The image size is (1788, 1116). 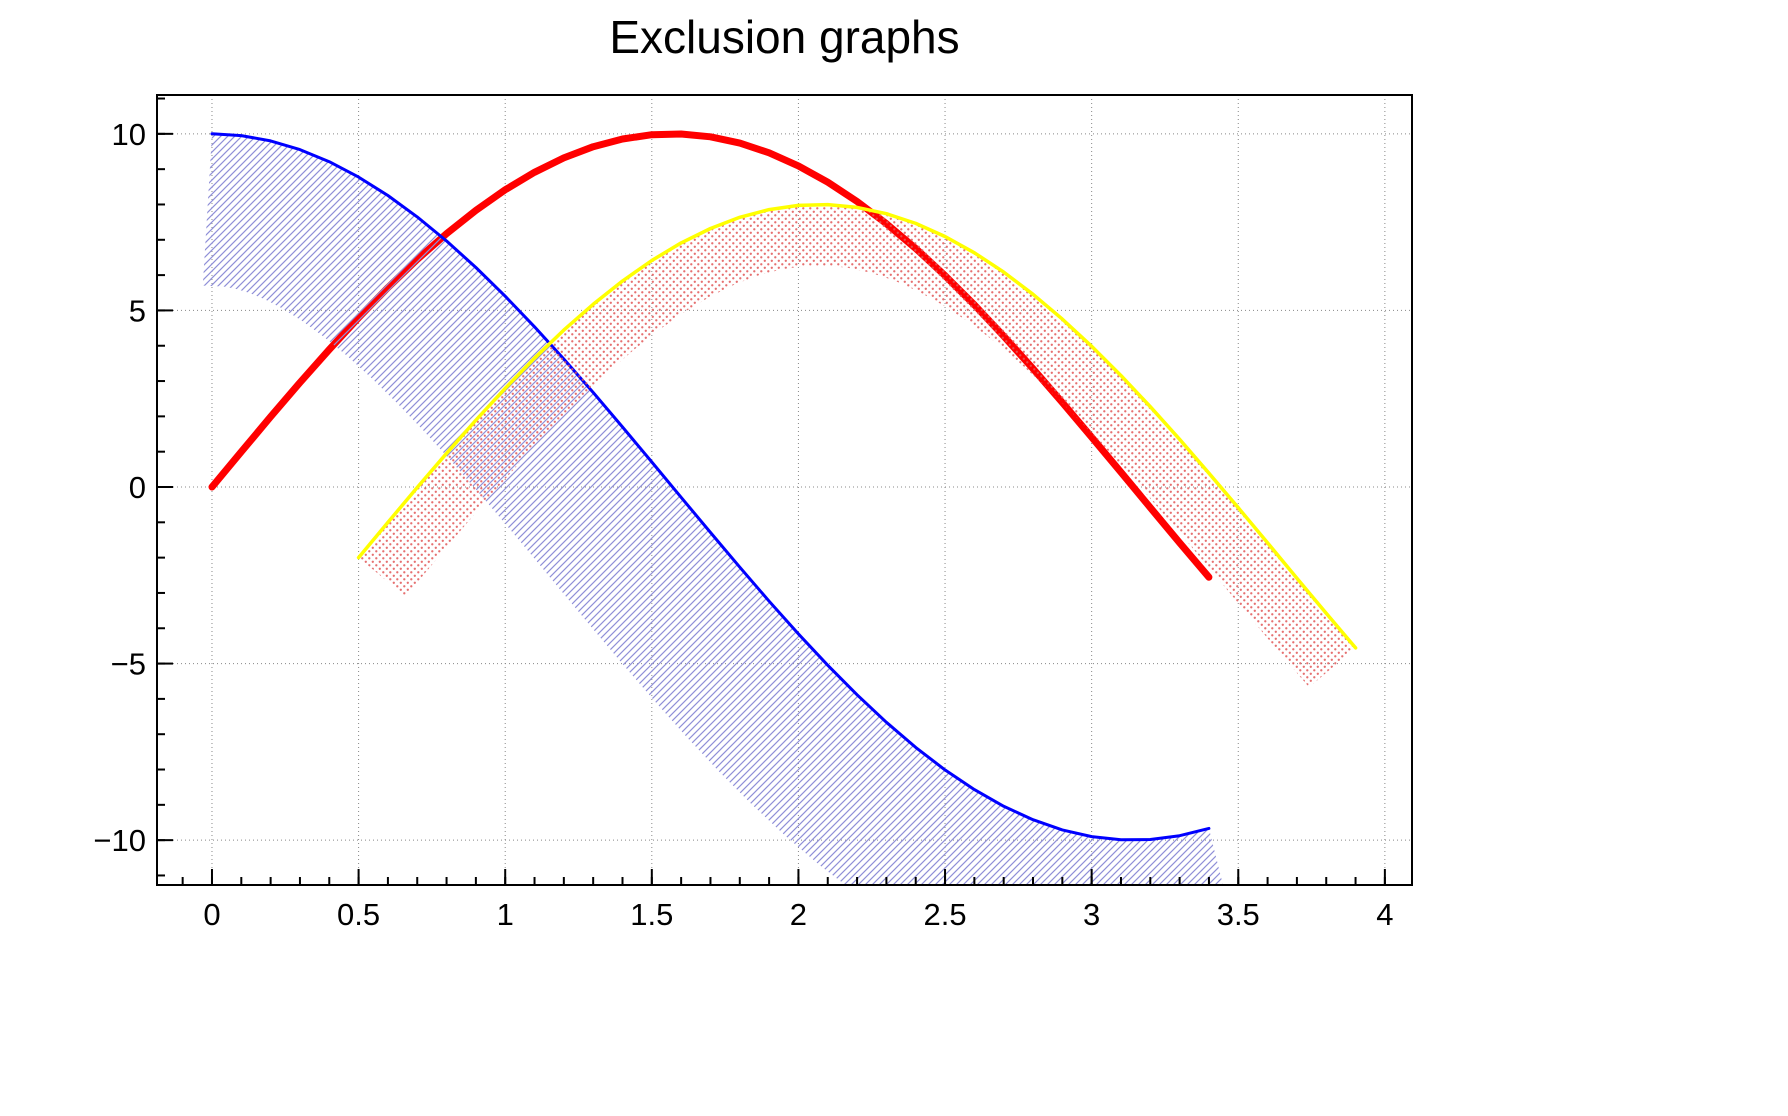 I want to click on x-tick-label: 0.5, so click(x=358, y=914).